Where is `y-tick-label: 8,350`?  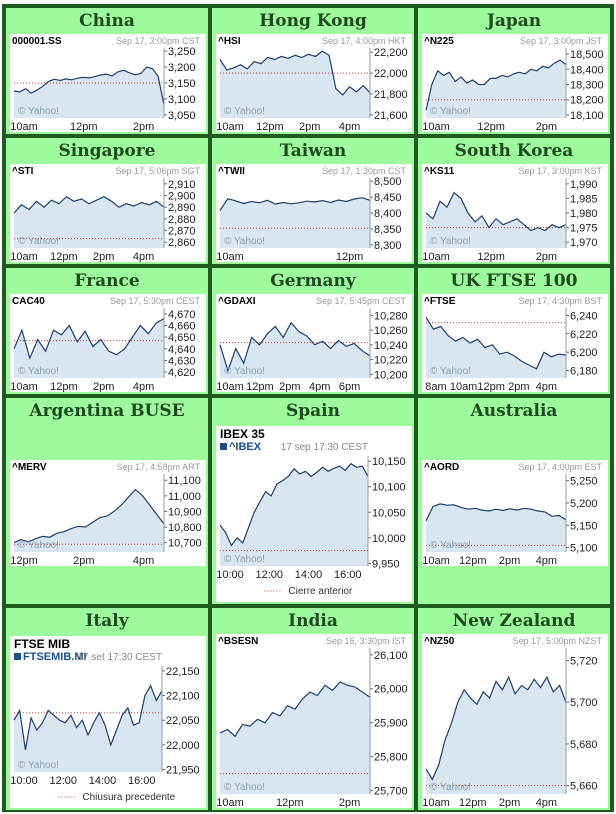 y-tick-label: 8,350 is located at coordinates (388, 230).